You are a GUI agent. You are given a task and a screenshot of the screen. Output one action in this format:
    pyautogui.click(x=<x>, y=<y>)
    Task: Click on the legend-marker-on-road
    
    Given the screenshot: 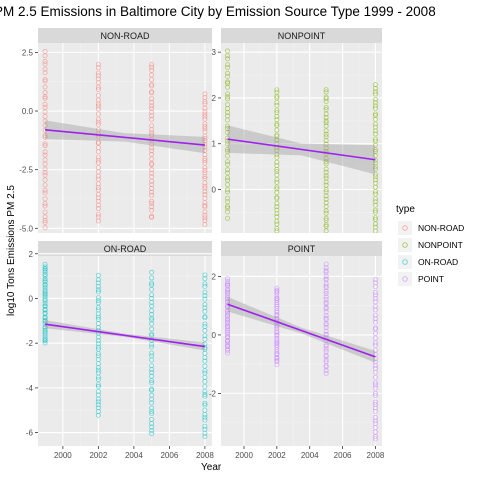 What is the action you would take?
    pyautogui.click(x=405, y=262)
    